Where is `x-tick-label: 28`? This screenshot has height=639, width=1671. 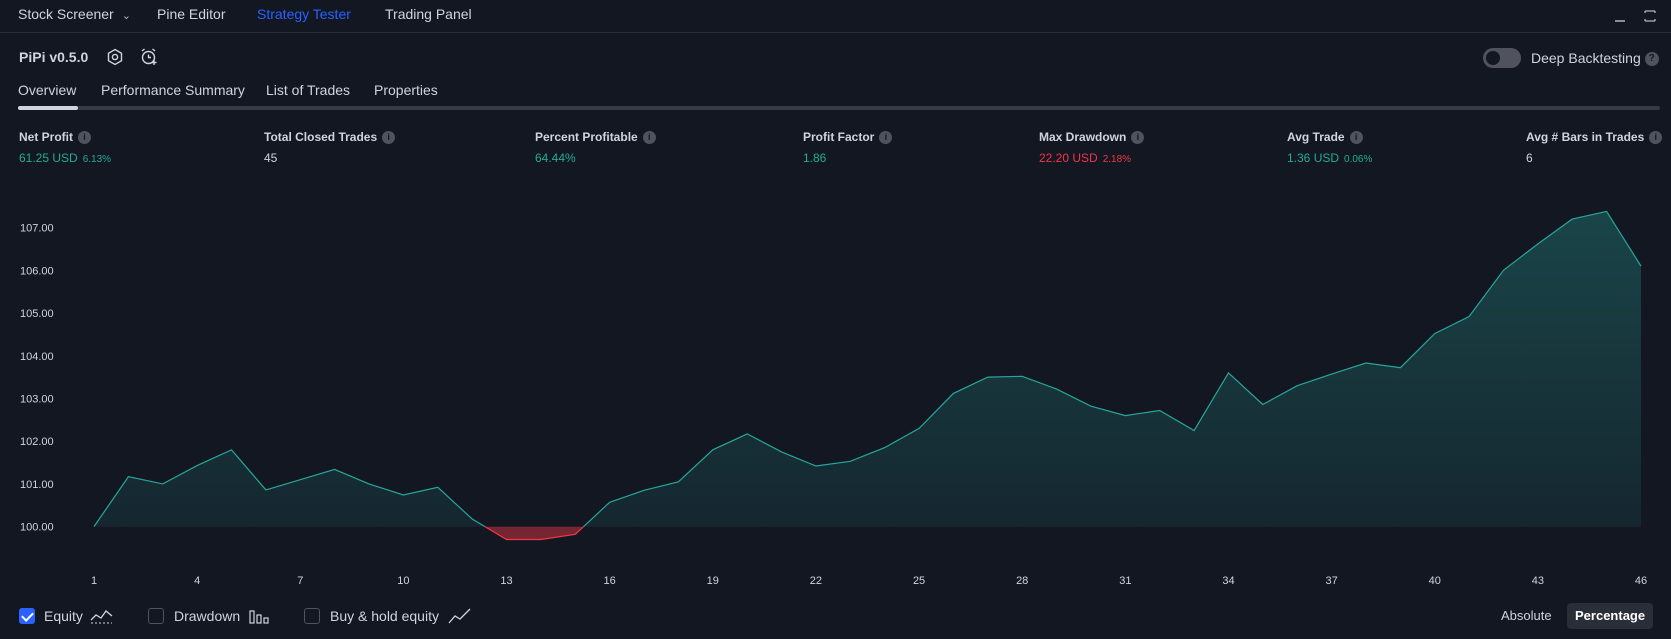 x-tick-label: 28 is located at coordinates (1022, 581).